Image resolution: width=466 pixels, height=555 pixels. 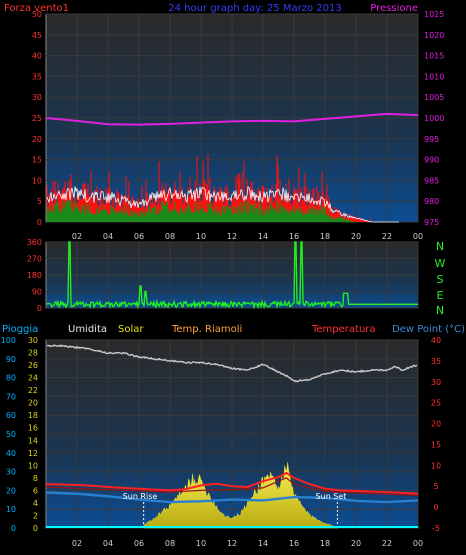 What do you see at coordinates (33, 465) in the screenshot?
I see `solar-tick-label: 10` at bounding box center [33, 465].